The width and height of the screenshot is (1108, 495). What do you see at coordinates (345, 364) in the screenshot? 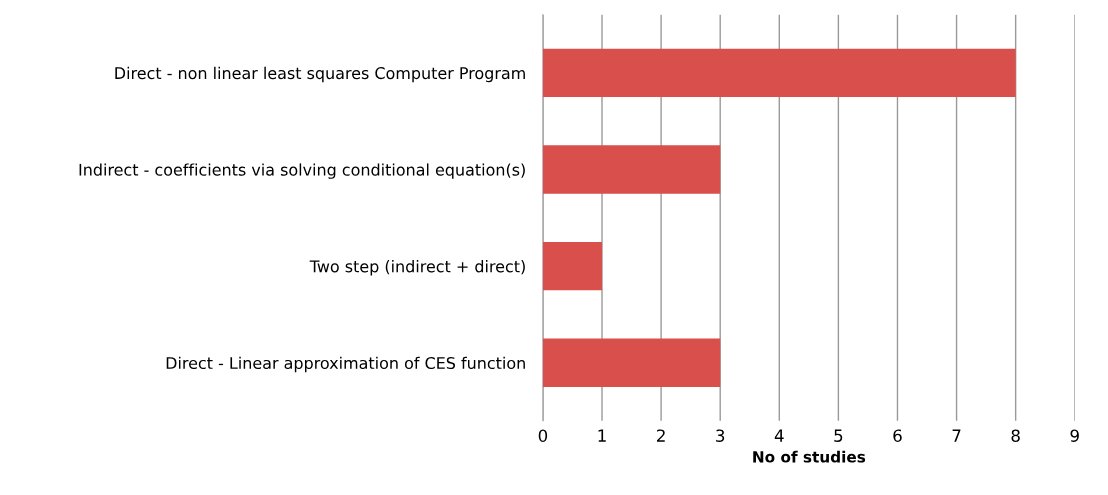
I see `y-tick-label: Direct - Linear approximation of CES function` at bounding box center [345, 364].